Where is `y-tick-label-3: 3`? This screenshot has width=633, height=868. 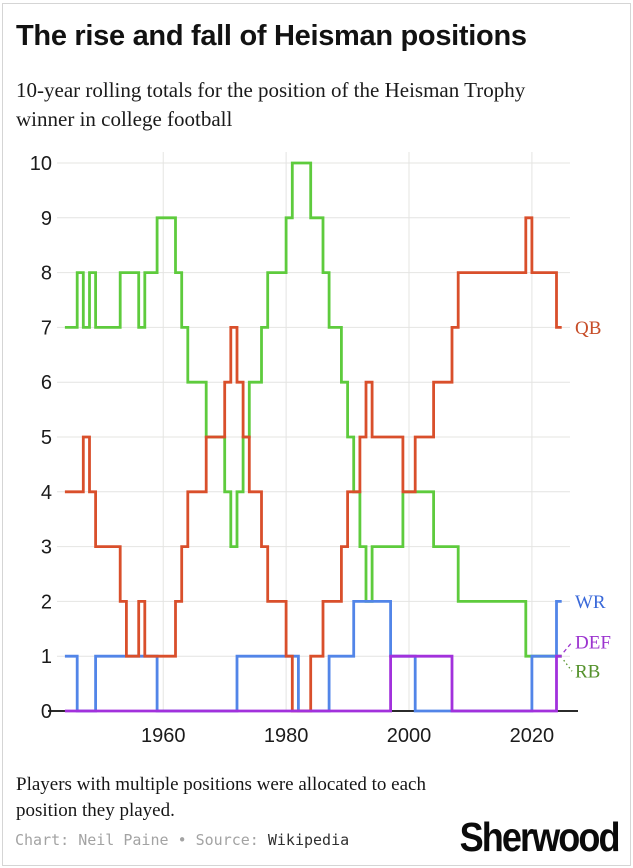
y-tick-label-3: 3 is located at coordinates (46, 548).